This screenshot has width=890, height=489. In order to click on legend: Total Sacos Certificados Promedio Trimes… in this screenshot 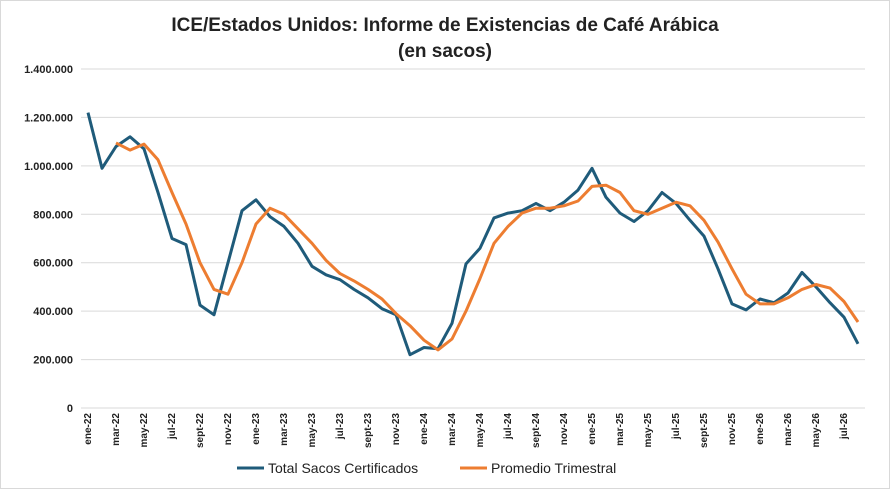, I will do `click(426, 468)`.